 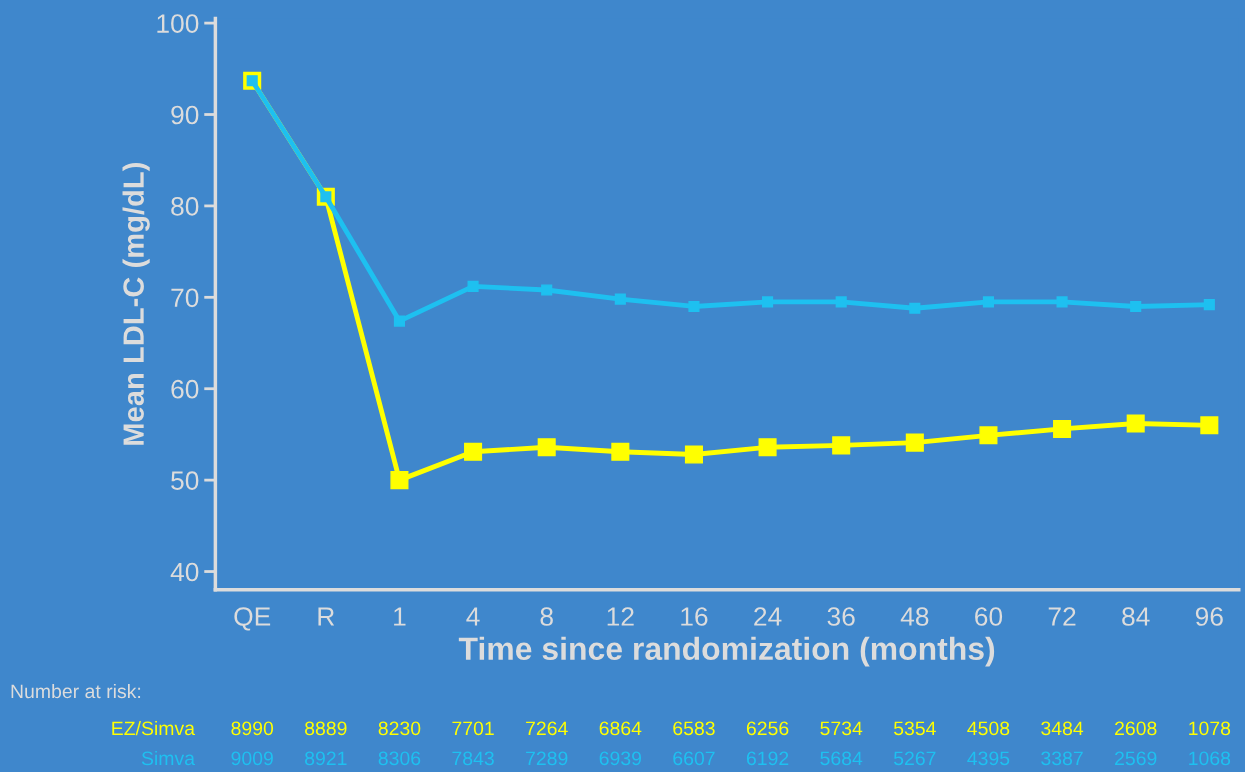 What do you see at coordinates (547, 758) in the screenshot?
I see `text: 7289` at bounding box center [547, 758].